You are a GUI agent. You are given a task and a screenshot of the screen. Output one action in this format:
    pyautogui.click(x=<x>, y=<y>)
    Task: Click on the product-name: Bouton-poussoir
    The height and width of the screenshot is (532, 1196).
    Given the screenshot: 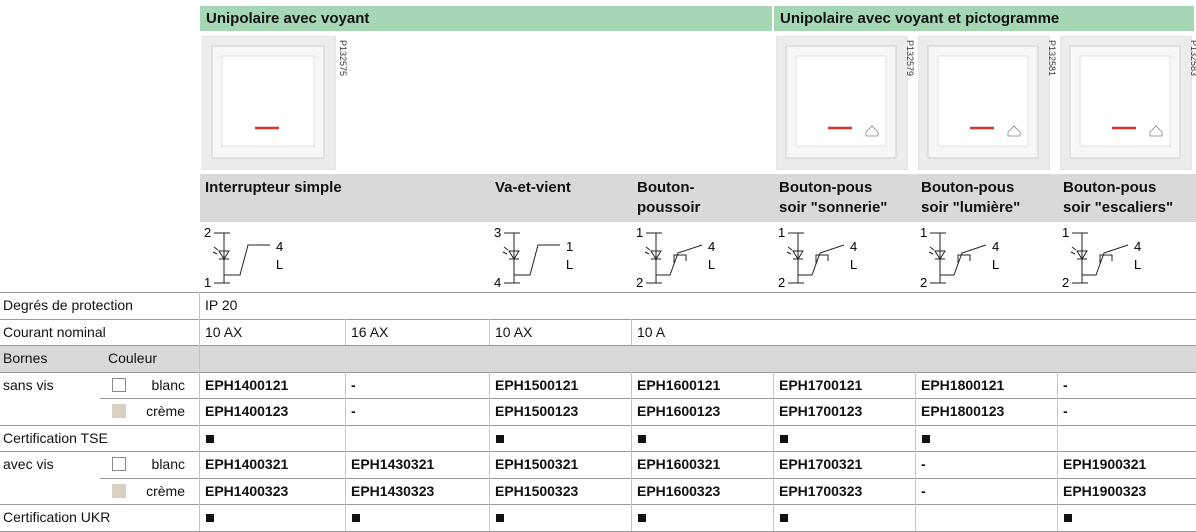 What is the action you would take?
    pyautogui.click(x=703, y=198)
    